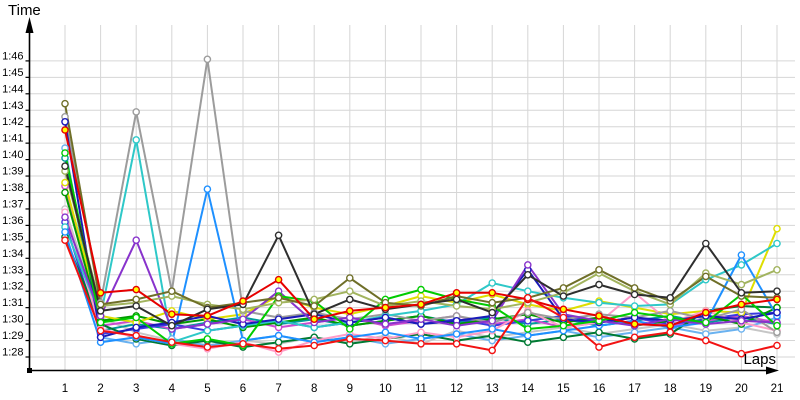  What do you see at coordinates (421, 332) in the screenshot?
I see `data-point-pink` at bounding box center [421, 332].